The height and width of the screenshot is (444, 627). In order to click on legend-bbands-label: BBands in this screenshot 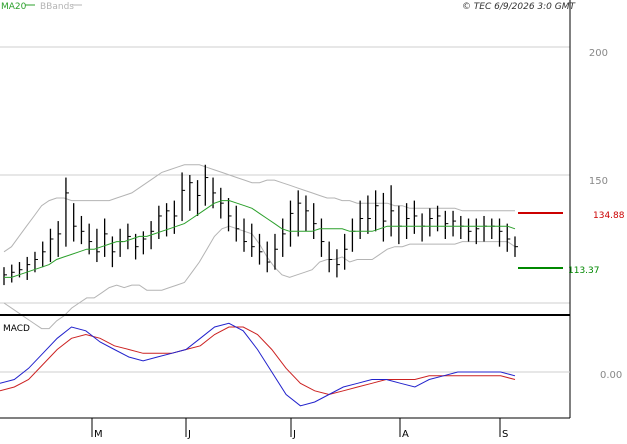, I will do `click(57, 7)`.